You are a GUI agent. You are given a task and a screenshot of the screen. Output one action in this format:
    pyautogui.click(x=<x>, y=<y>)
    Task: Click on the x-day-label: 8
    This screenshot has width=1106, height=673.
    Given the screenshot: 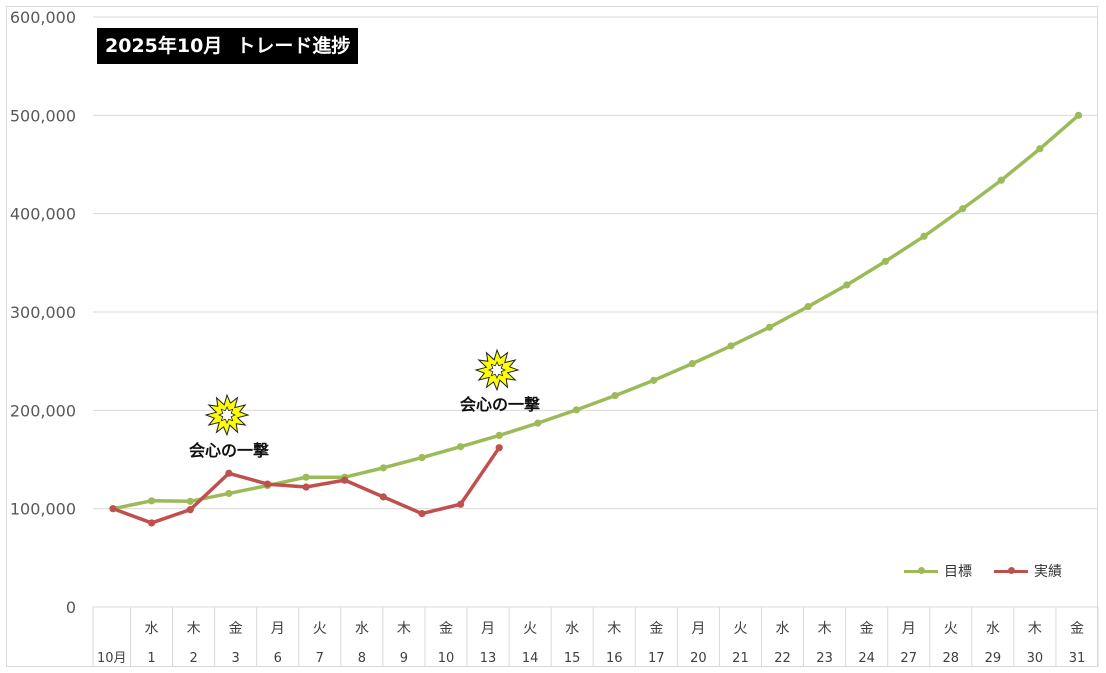 What is the action you would take?
    pyautogui.click(x=362, y=658)
    